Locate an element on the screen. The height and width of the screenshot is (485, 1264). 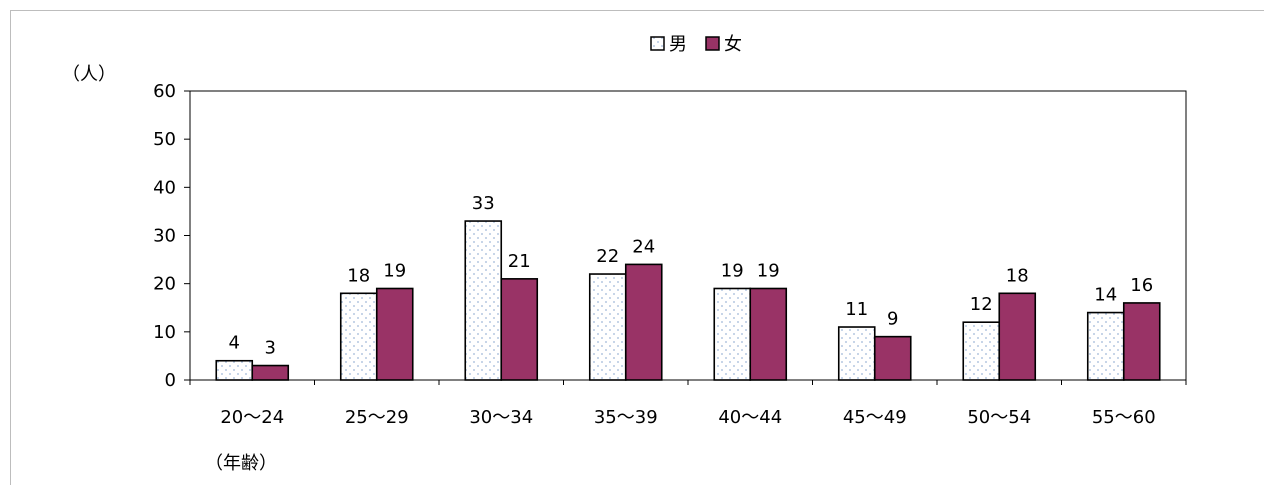
data-label: 4 is located at coordinates (234, 343).